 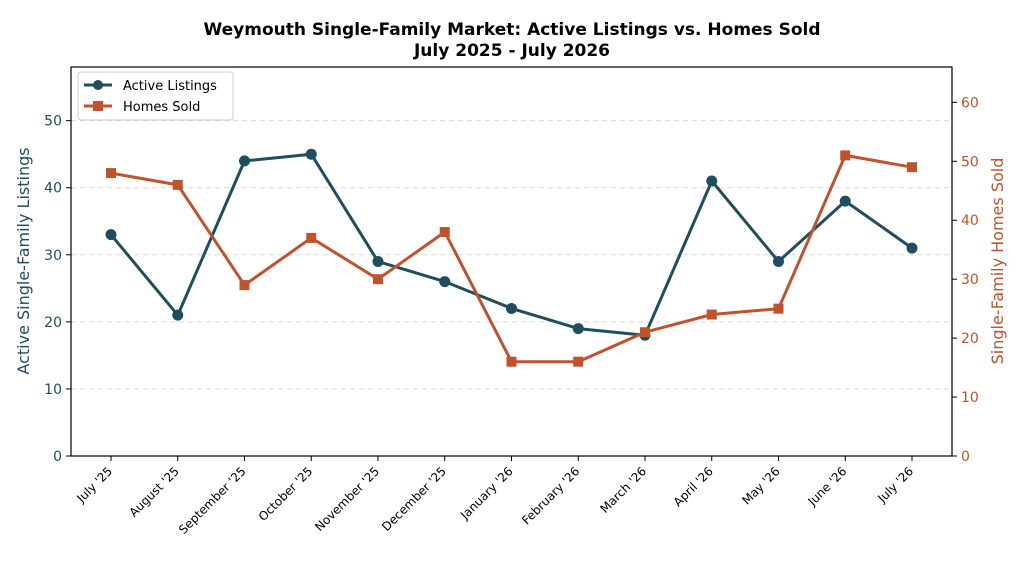 What do you see at coordinates (997, 261) in the screenshot?
I see `right-axis-label: Single-Family Homes Sold` at bounding box center [997, 261].